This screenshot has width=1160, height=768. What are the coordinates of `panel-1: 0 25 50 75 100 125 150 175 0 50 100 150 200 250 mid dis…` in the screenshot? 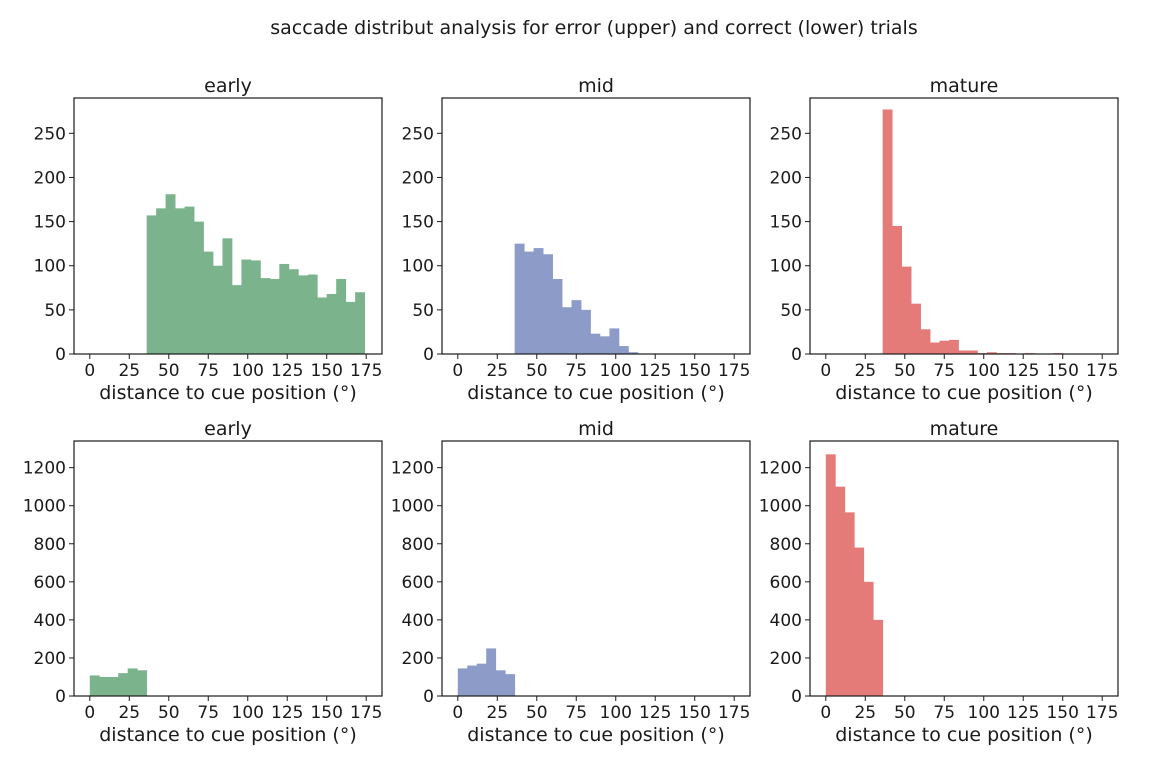 It's located at (576, 239).